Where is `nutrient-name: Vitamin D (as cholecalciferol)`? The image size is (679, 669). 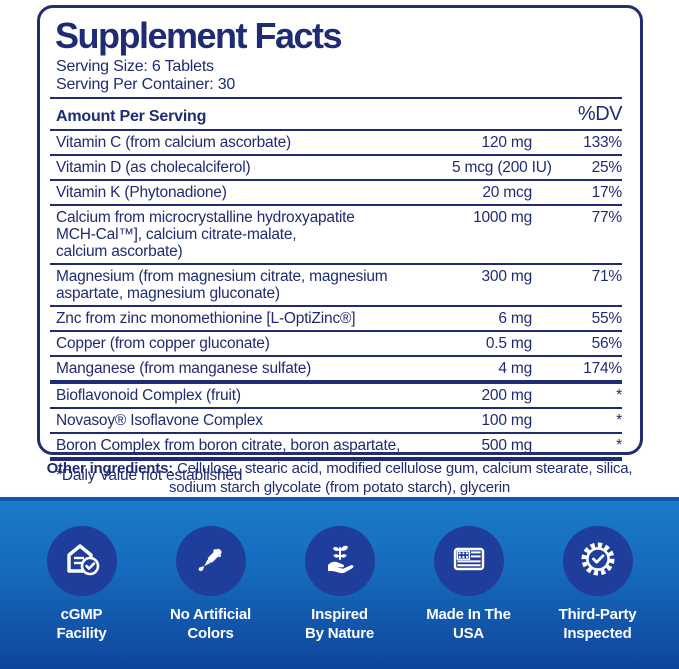 nutrient-name: Vitamin D (as cholecalciferol) is located at coordinates (153, 167).